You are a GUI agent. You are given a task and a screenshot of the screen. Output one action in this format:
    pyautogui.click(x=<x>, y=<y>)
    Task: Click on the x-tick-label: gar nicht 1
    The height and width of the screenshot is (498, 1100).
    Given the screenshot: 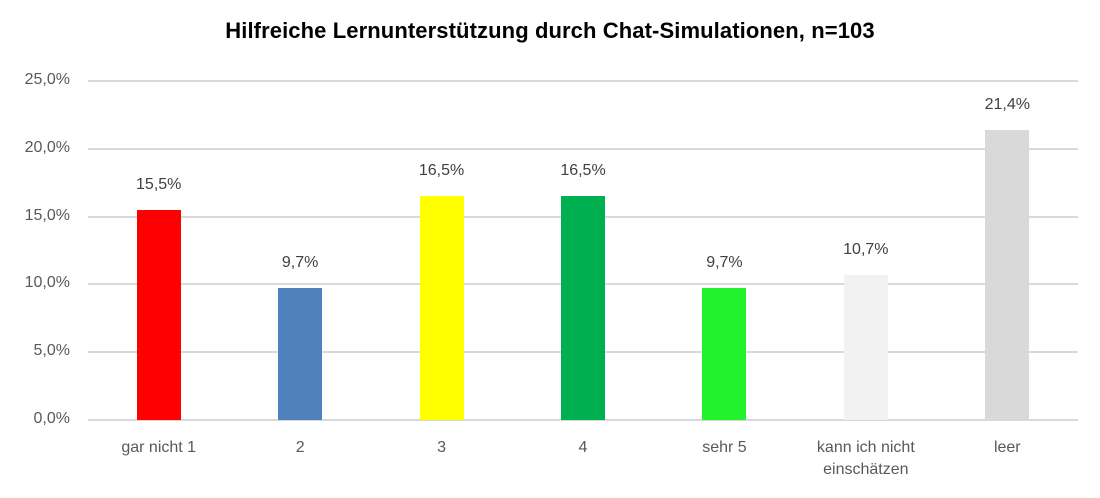 What is the action you would take?
    pyautogui.click(x=159, y=448)
    